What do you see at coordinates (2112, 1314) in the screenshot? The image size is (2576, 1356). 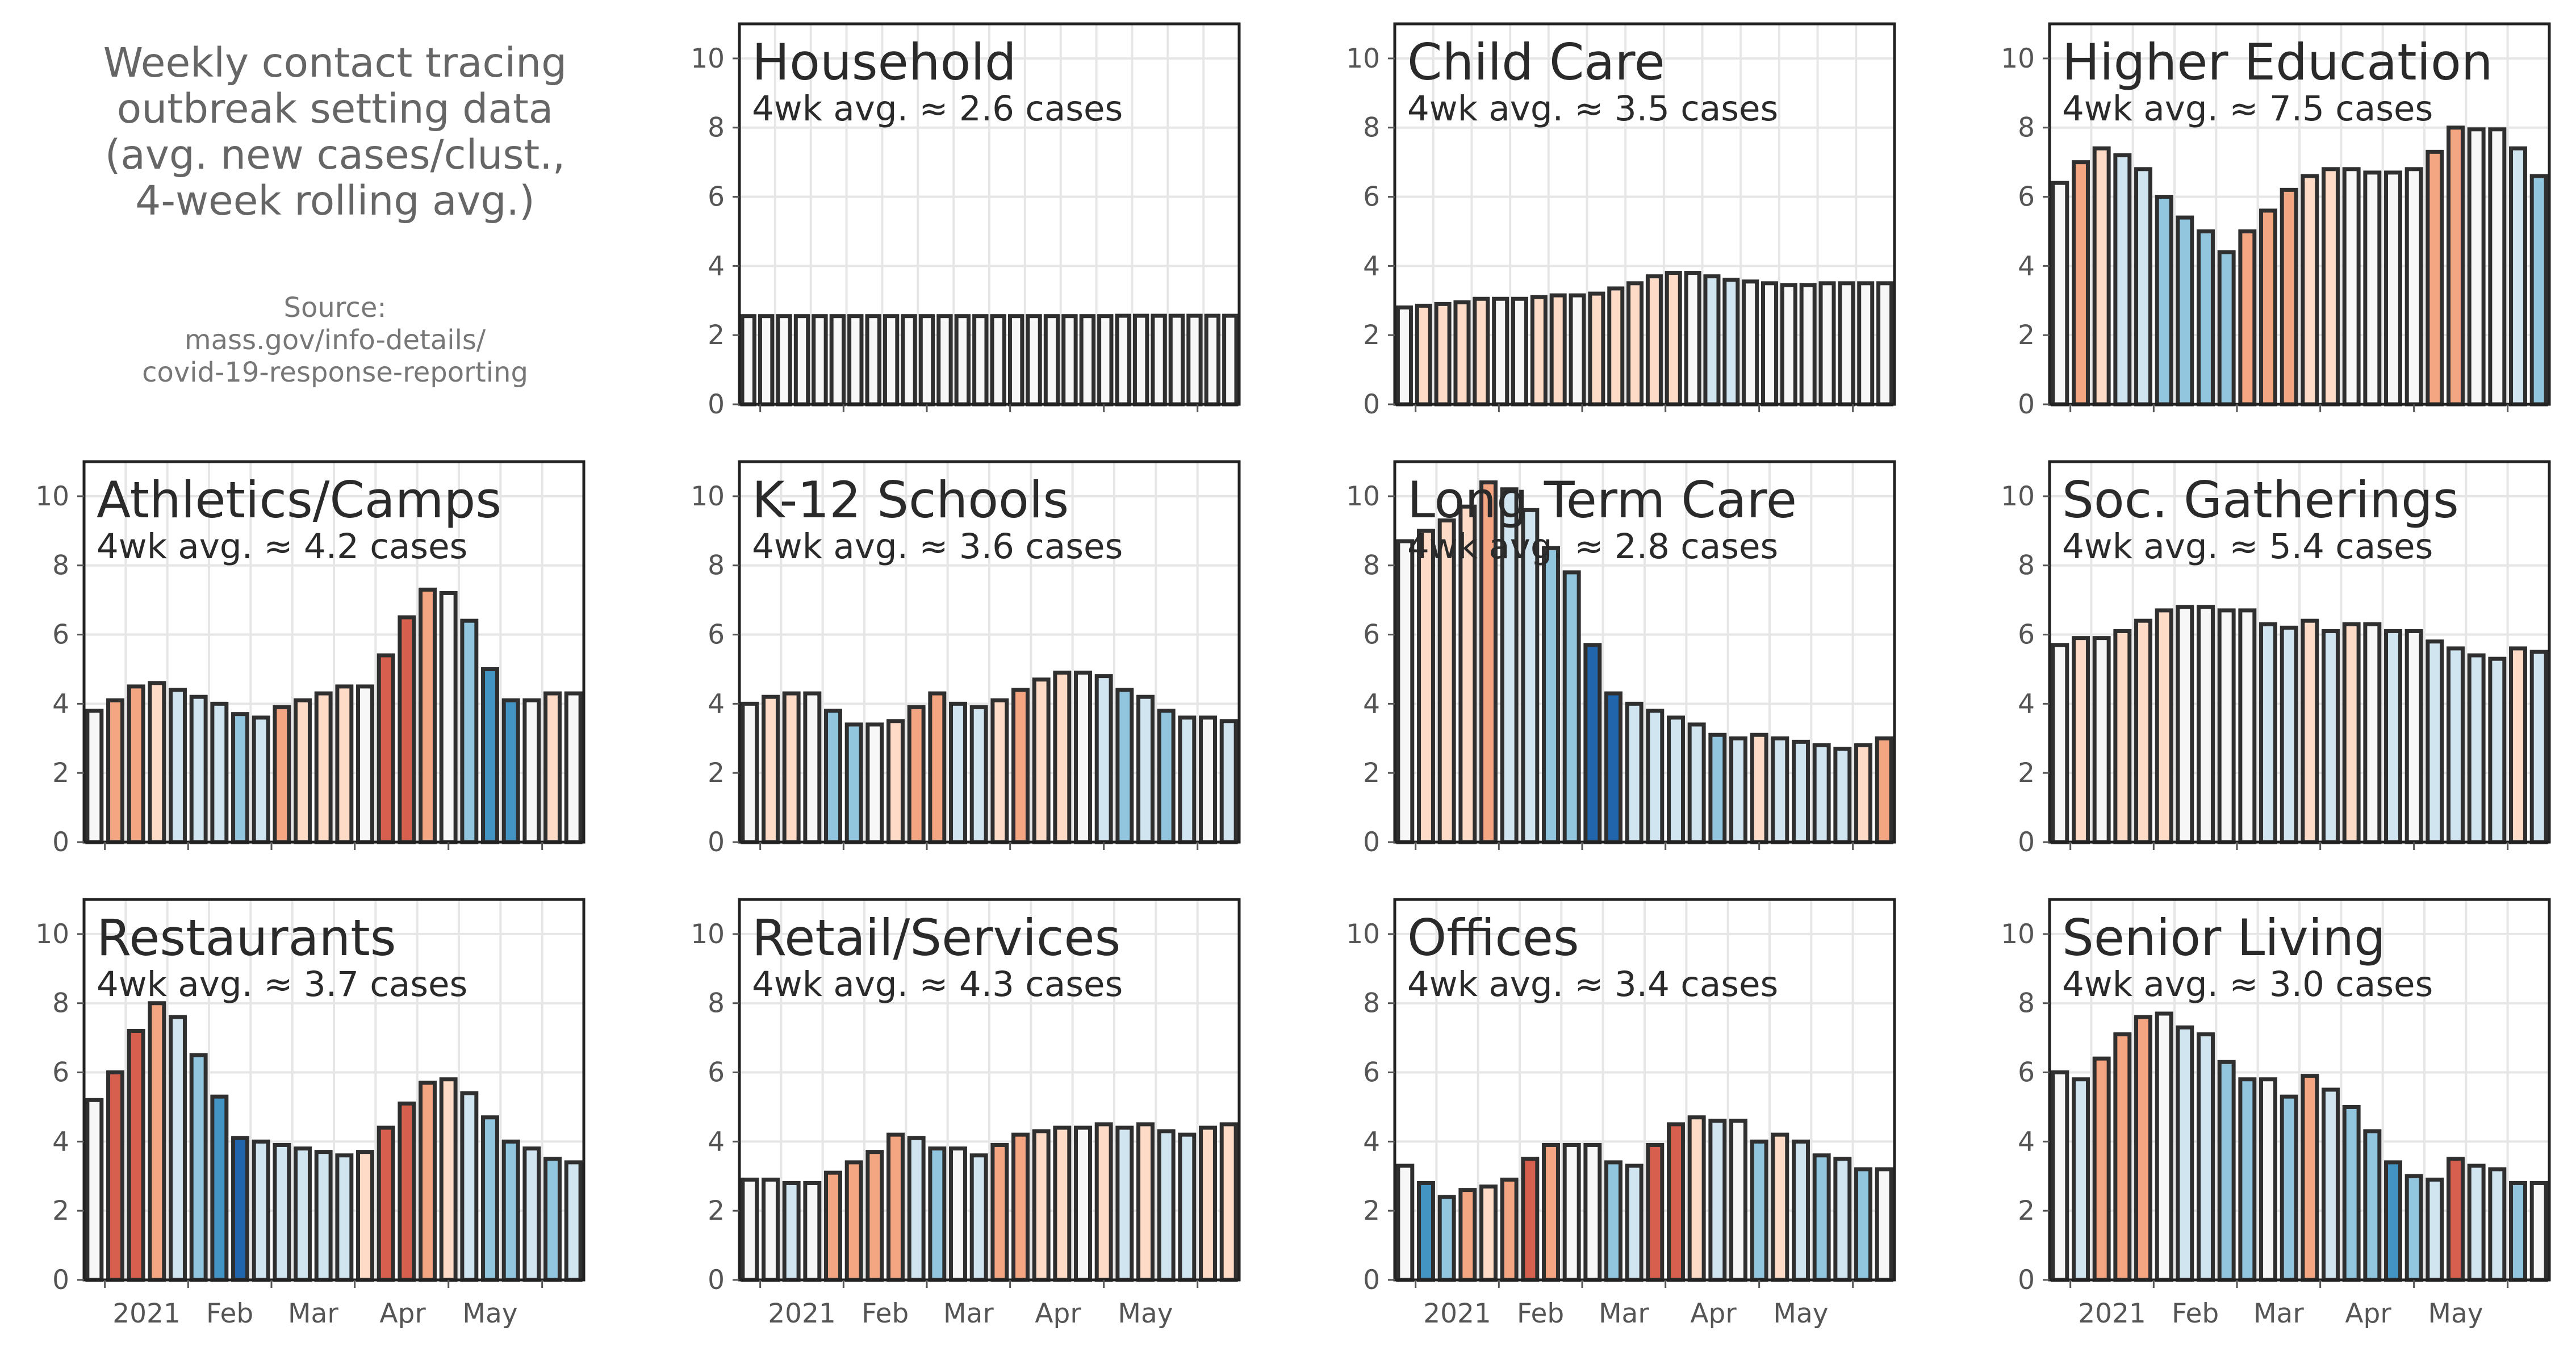 I see `x-tick-label: 2021` at bounding box center [2112, 1314].